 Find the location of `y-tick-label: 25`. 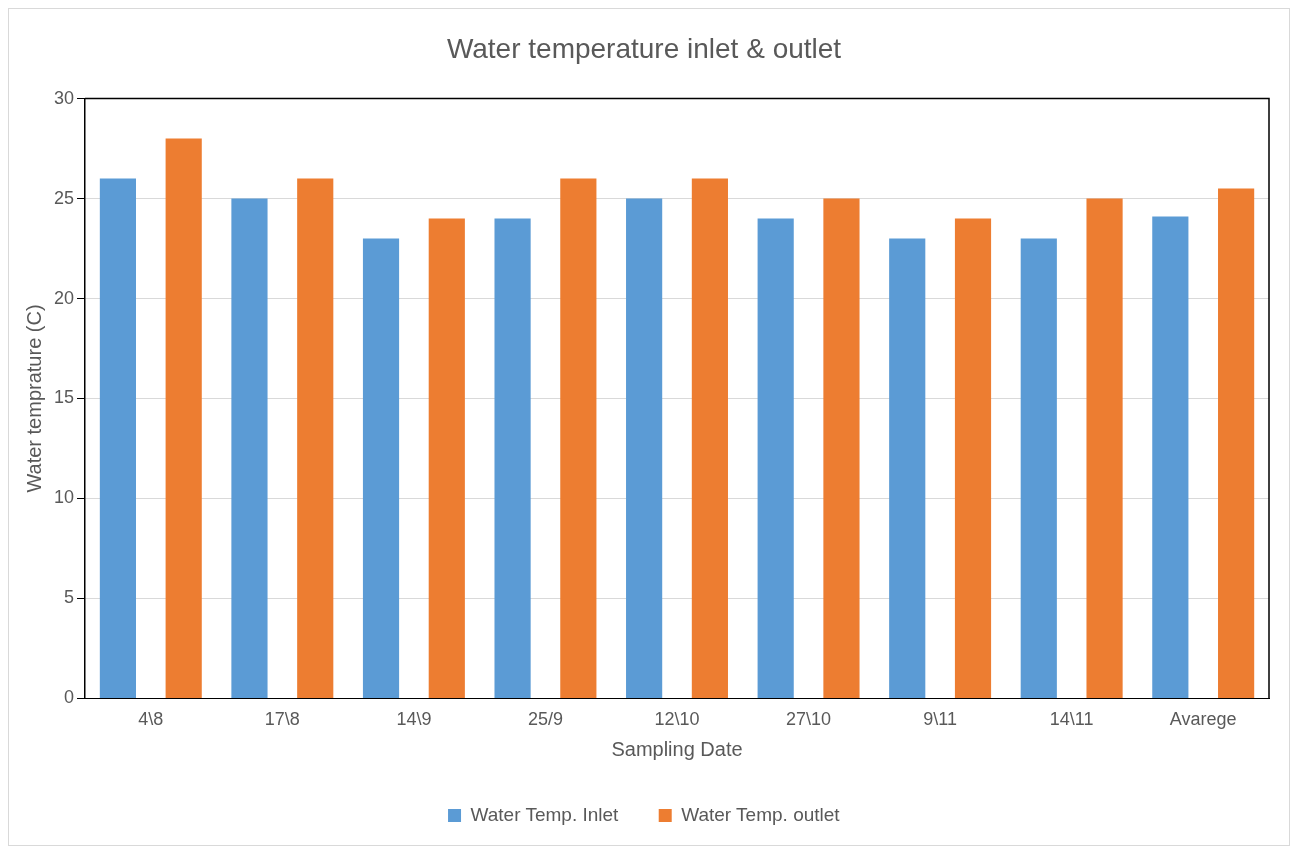

y-tick-label: 25 is located at coordinates (64, 197).